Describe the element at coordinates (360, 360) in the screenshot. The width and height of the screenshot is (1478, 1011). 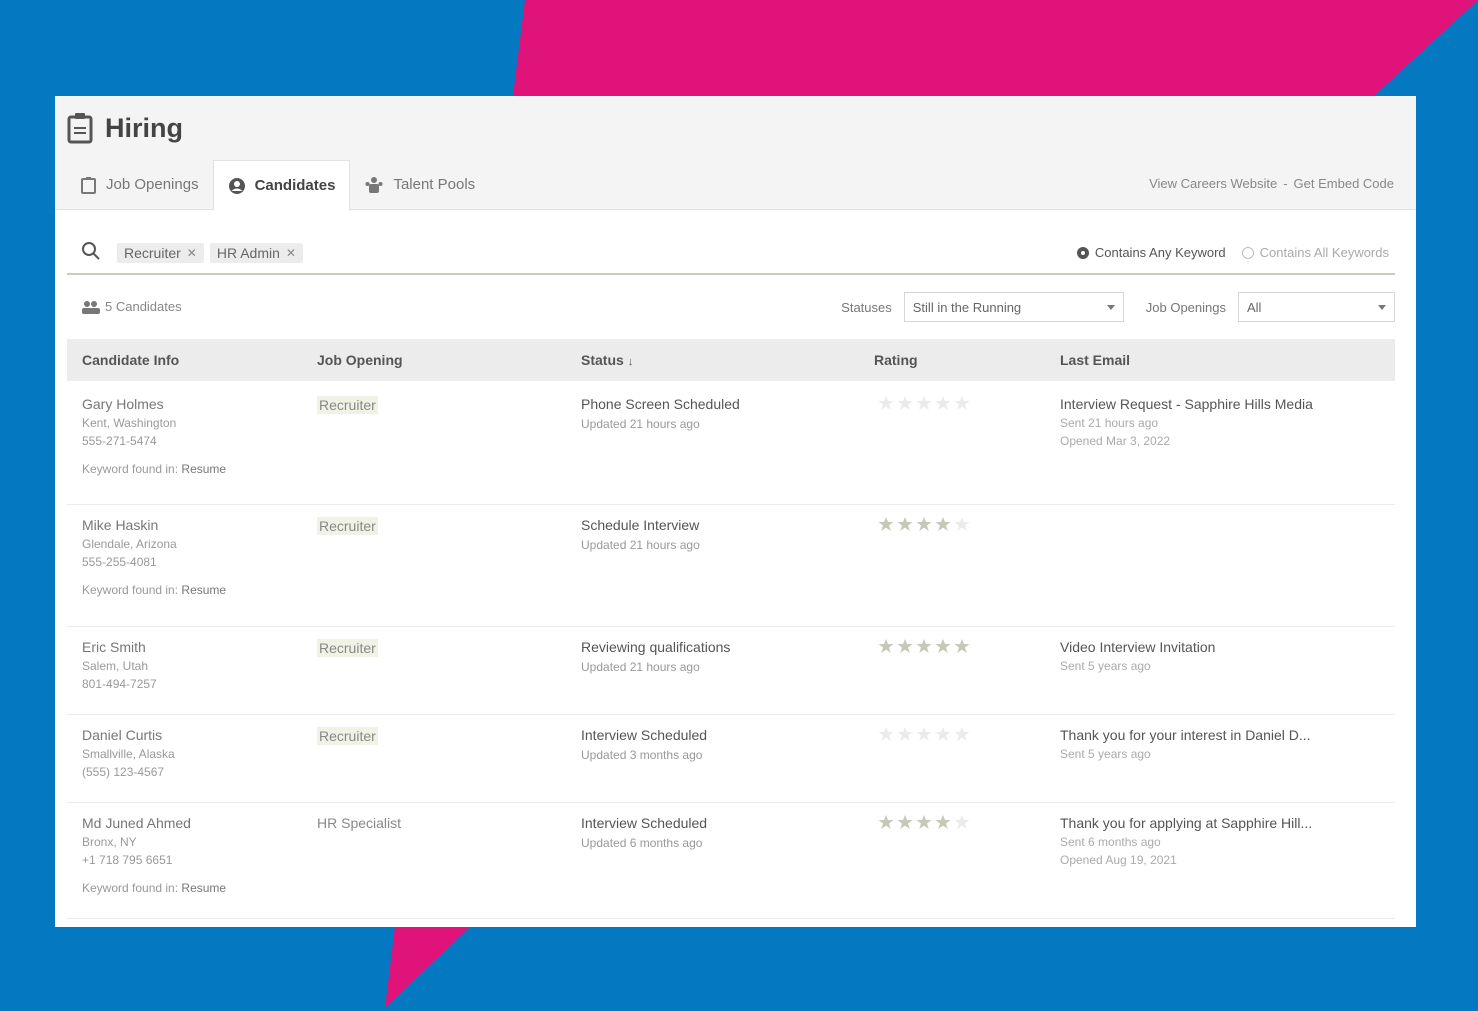
I see `header-job-opening: Job Opening` at that location.